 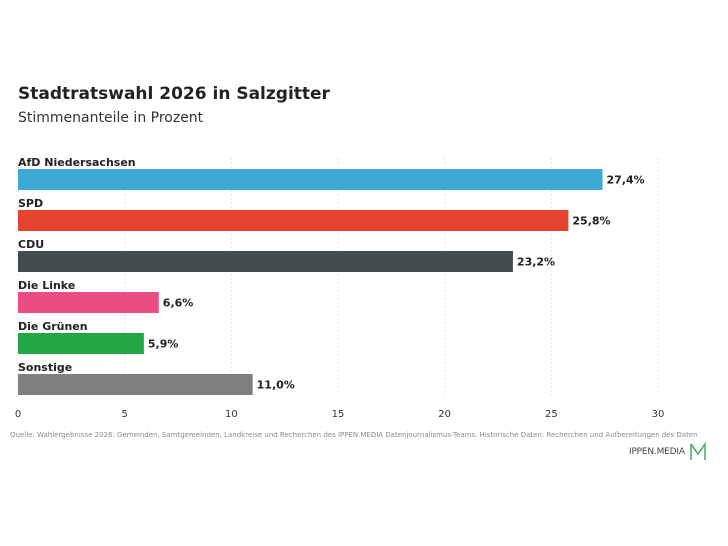 What do you see at coordinates (697, 451) in the screenshot?
I see `logo-mark-icon` at bounding box center [697, 451].